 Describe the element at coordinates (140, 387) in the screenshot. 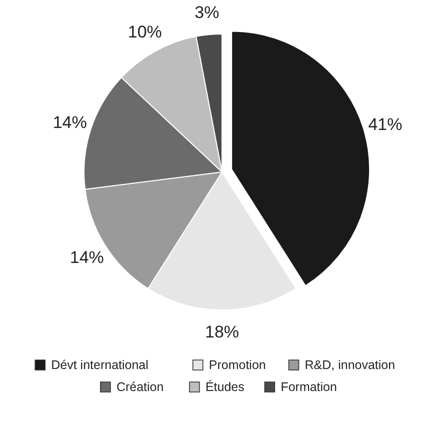

I see `legend-label: Création` at that location.